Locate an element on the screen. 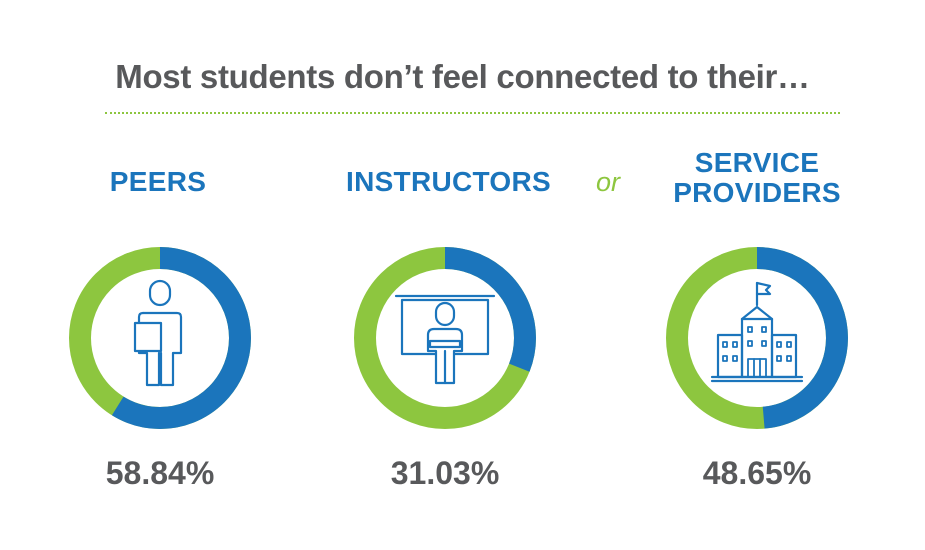 The height and width of the screenshot is (550, 925). category-label-peers: PEERS is located at coordinates (158, 182).